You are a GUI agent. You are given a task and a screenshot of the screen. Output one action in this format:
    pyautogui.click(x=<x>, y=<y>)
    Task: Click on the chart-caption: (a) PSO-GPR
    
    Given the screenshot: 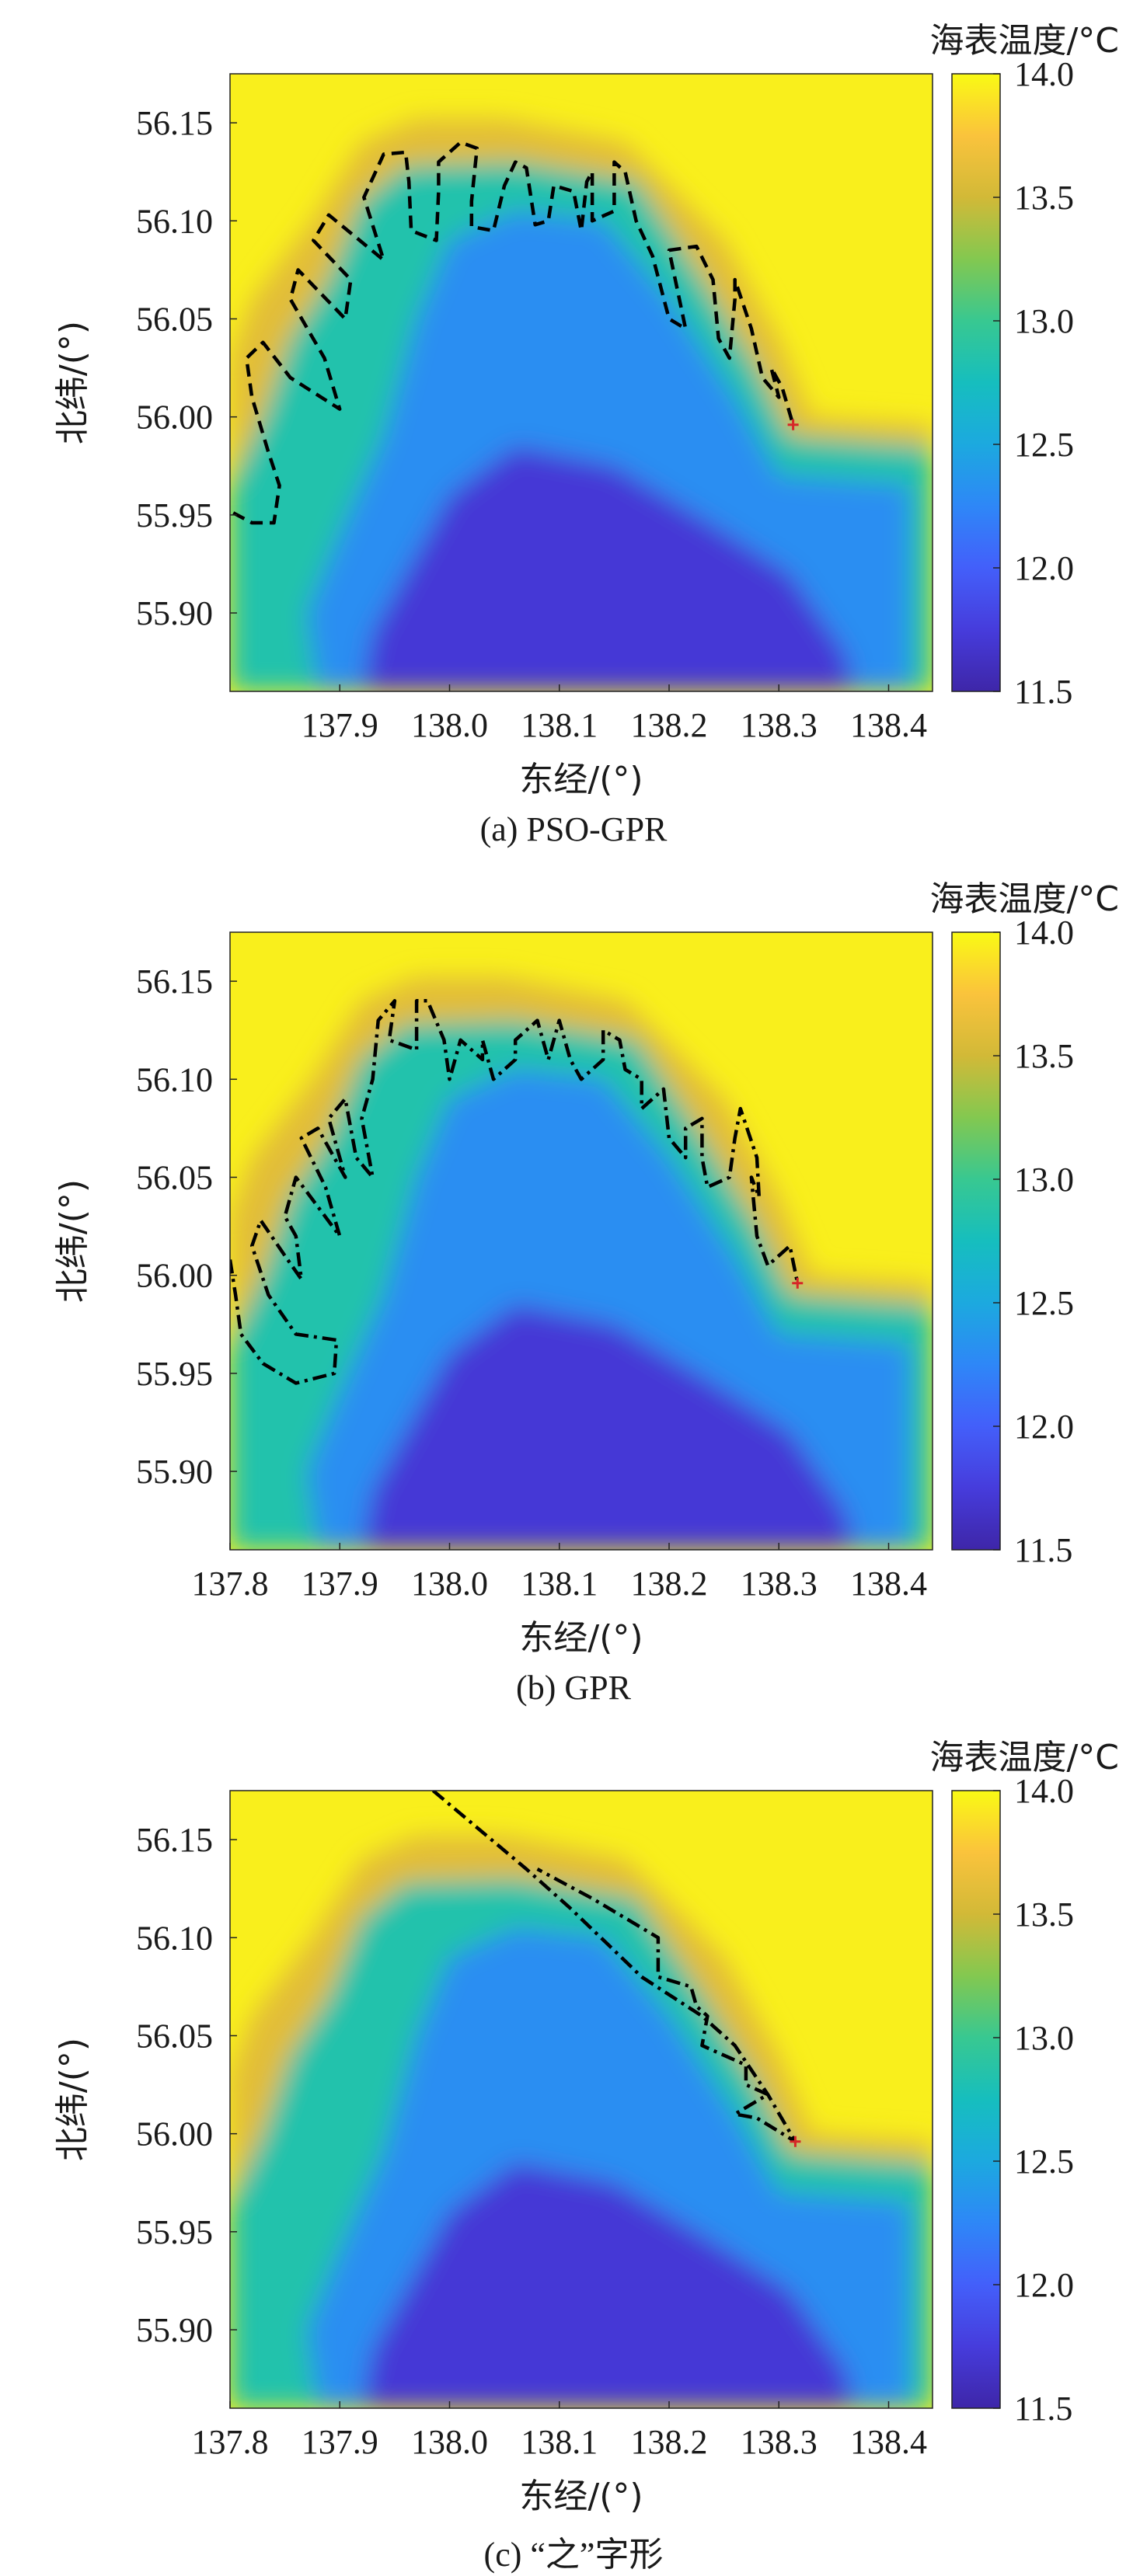 What is the action you would take?
    pyautogui.click(x=573, y=829)
    